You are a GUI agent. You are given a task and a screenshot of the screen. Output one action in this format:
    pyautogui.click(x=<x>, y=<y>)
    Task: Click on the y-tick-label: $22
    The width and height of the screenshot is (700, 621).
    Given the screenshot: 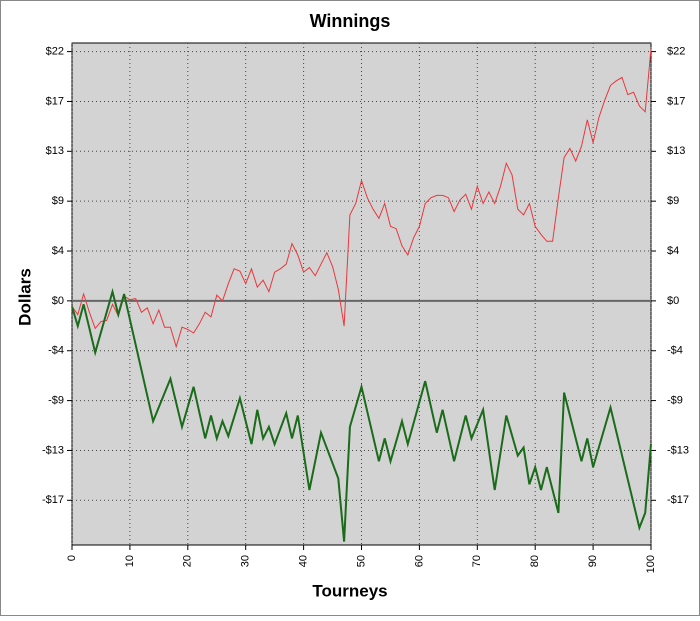 What is the action you would take?
    pyautogui.click(x=55, y=52)
    